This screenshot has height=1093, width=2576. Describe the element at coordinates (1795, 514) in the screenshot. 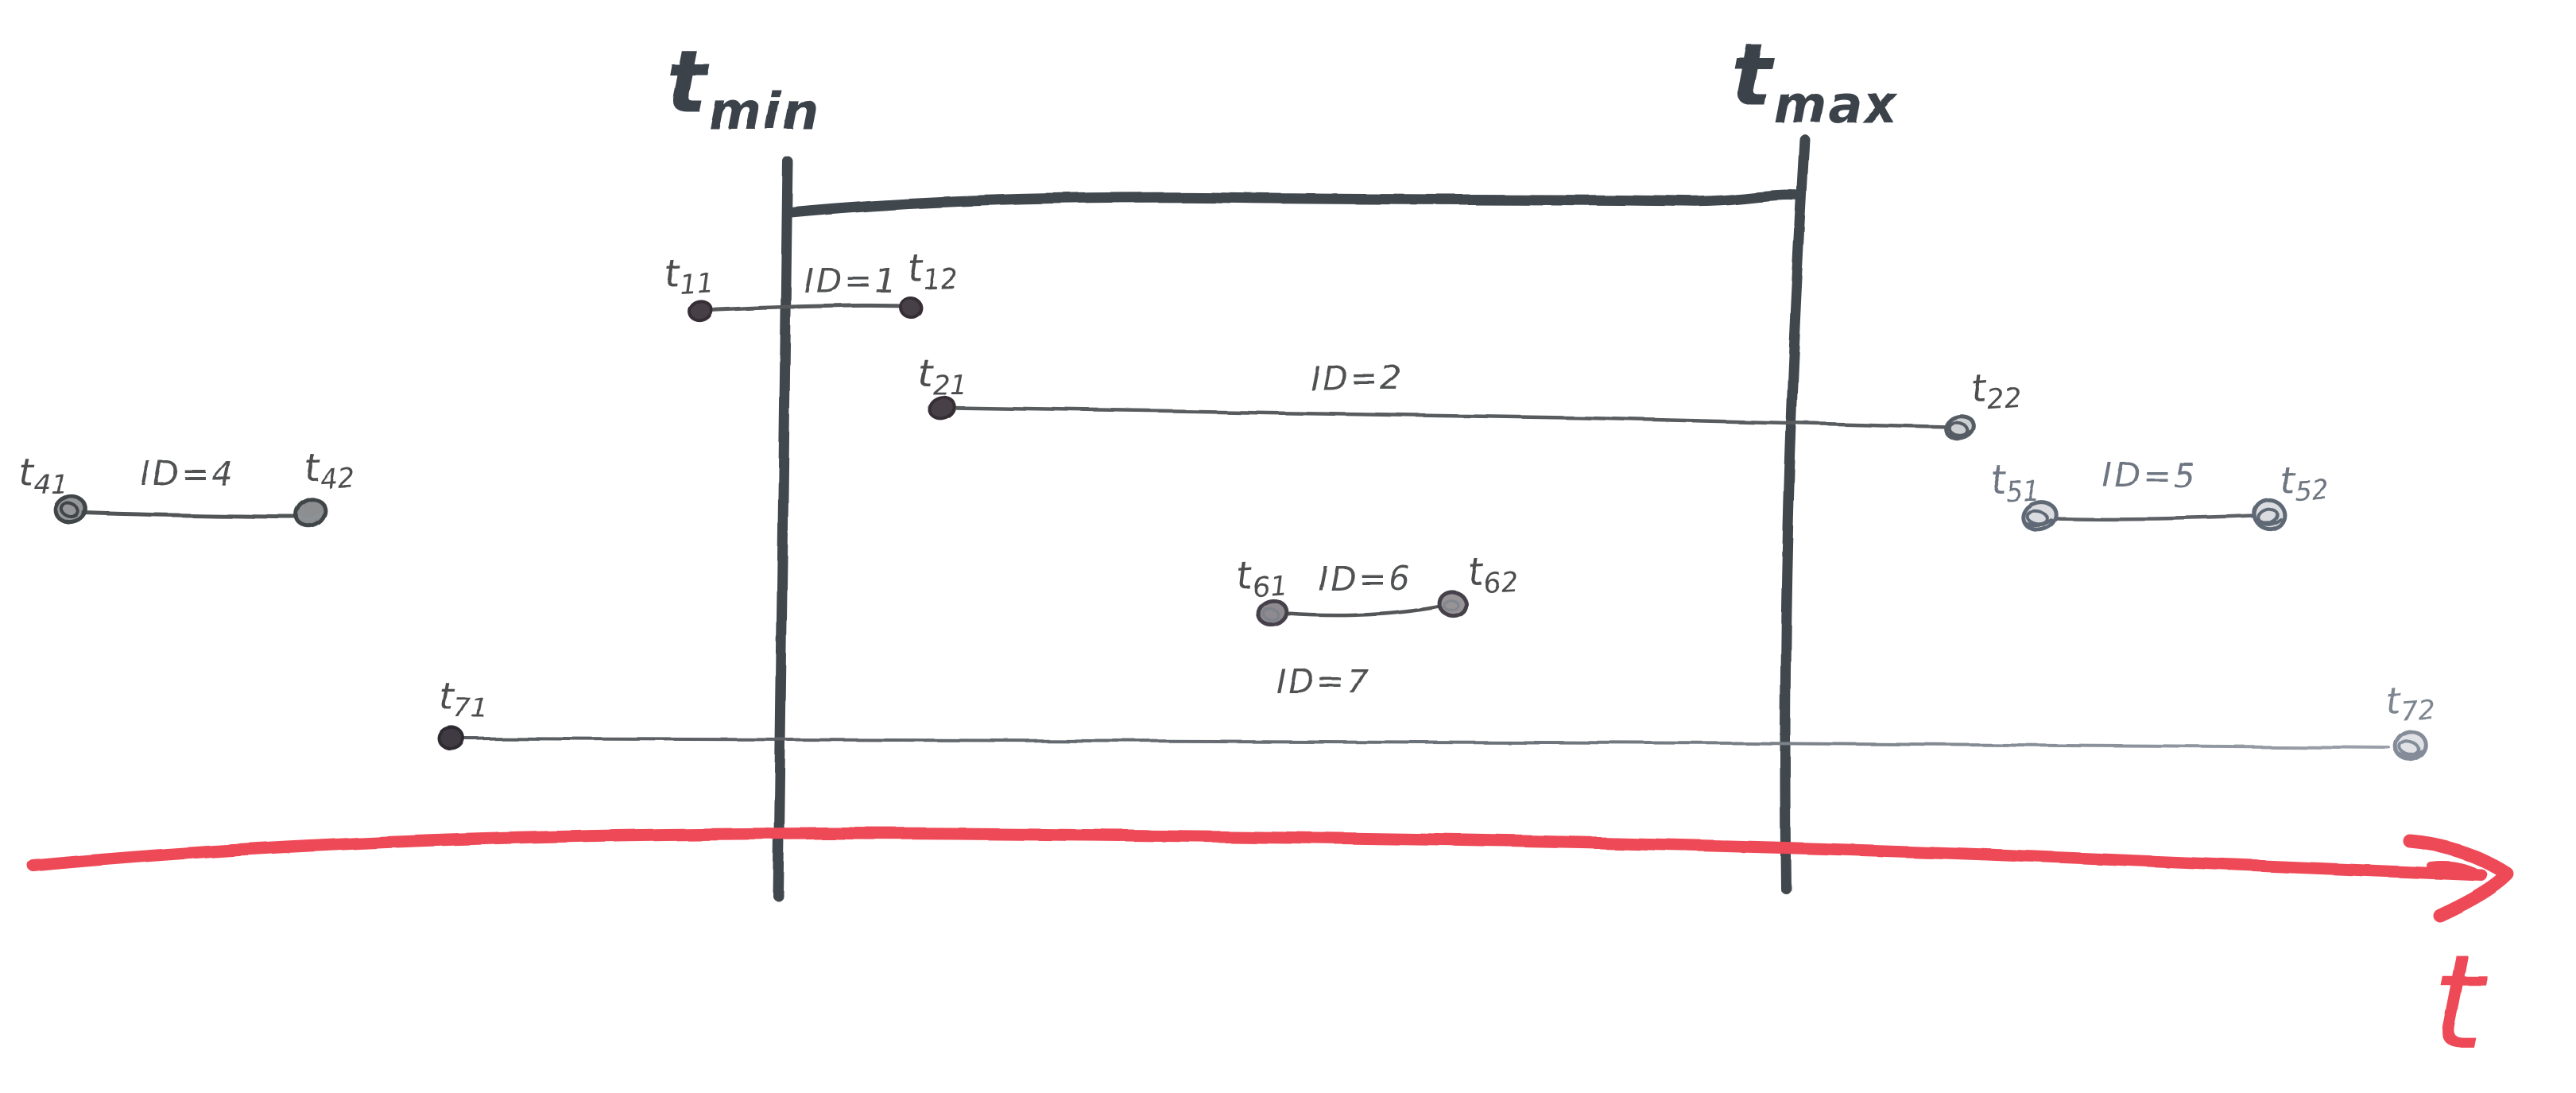

I see `tmax-boundary-line` at that location.